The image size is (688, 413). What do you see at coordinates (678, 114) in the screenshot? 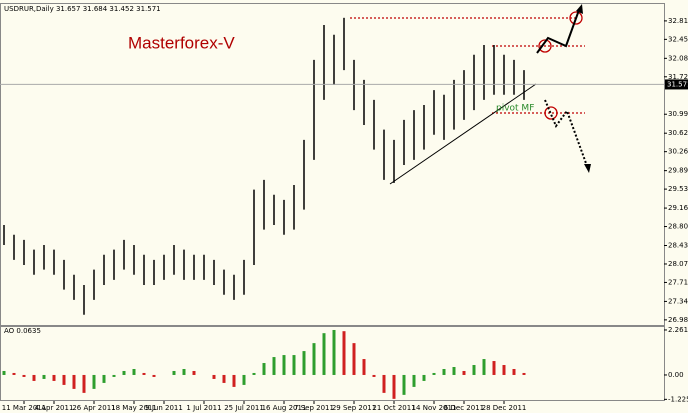
I see `y-tick-label: 30.990` at bounding box center [678, 114].